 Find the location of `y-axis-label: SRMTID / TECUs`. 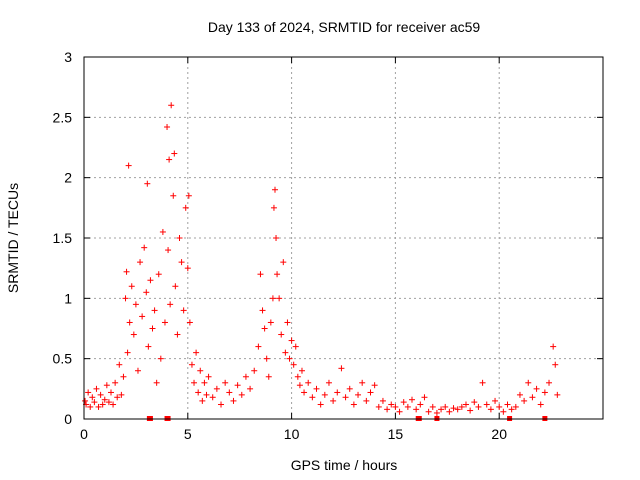

y-axis-label: SRMTID / TECUs is located at coordinates (13, 238).